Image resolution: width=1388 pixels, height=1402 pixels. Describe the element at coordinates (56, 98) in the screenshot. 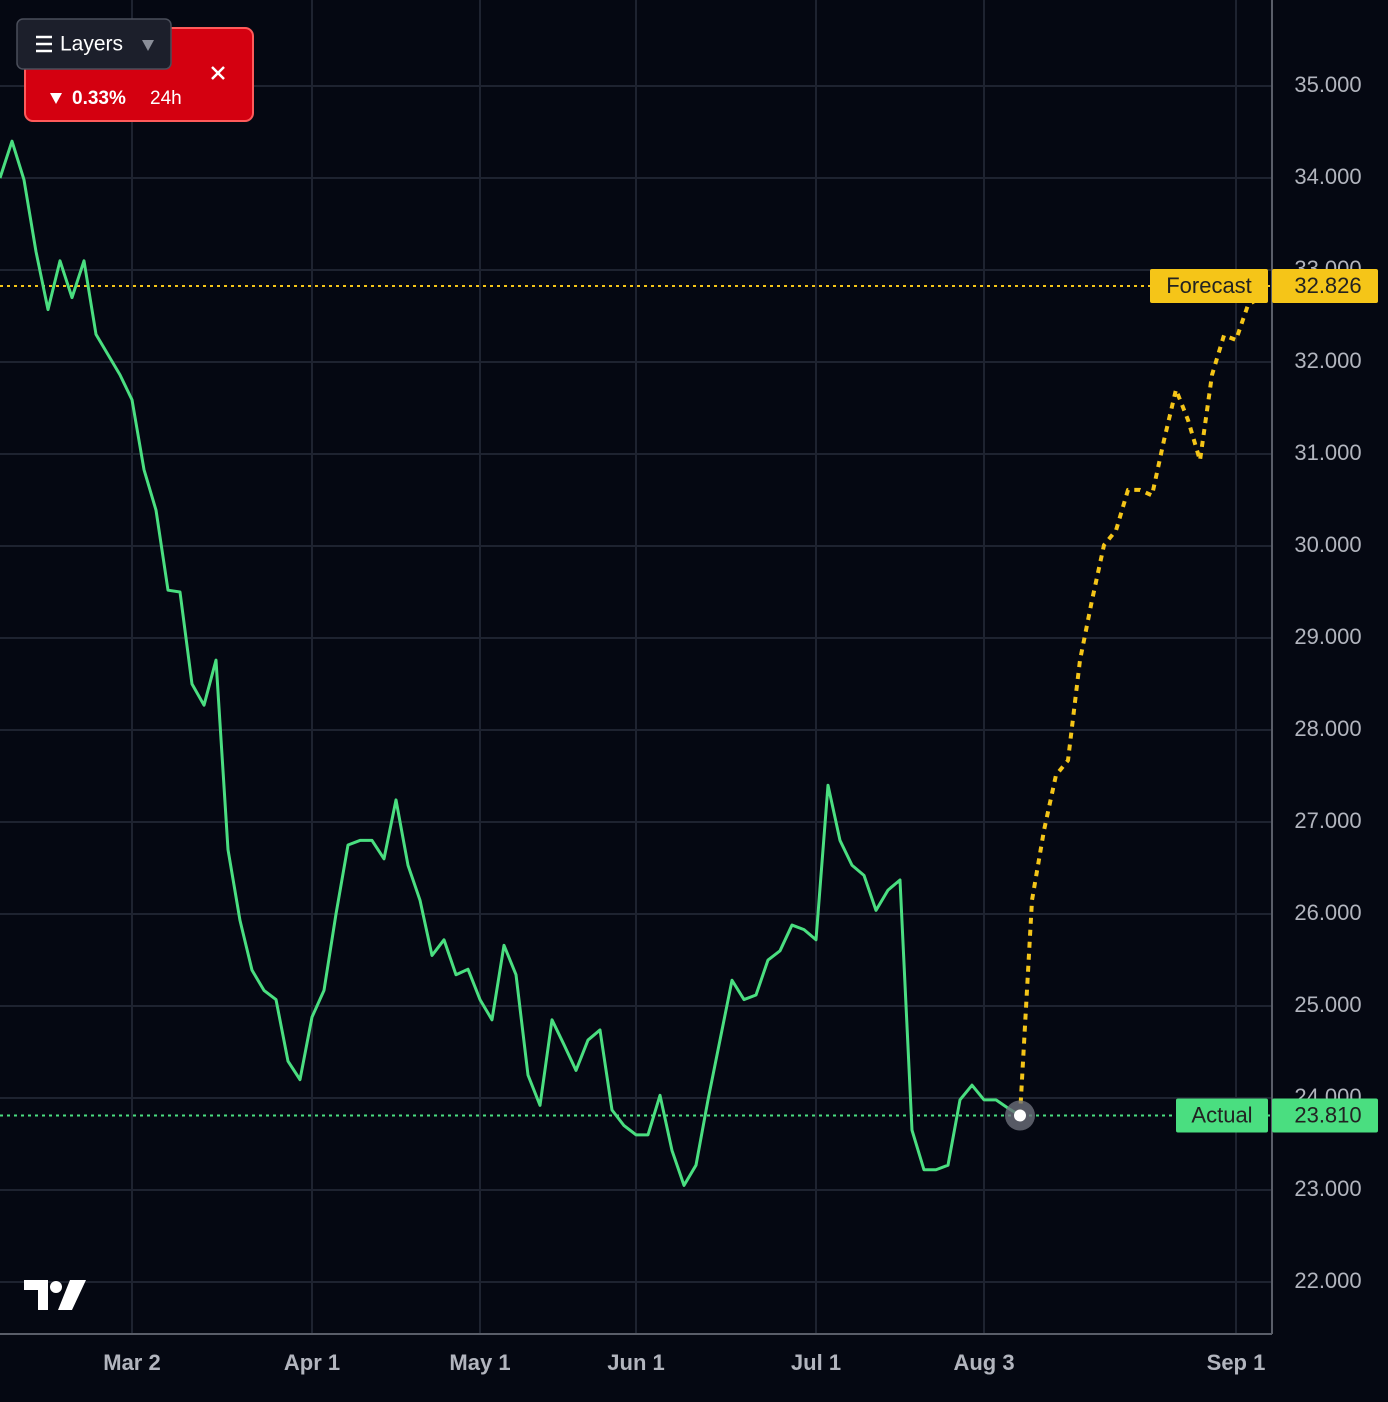

I see `down-icon` at that location.